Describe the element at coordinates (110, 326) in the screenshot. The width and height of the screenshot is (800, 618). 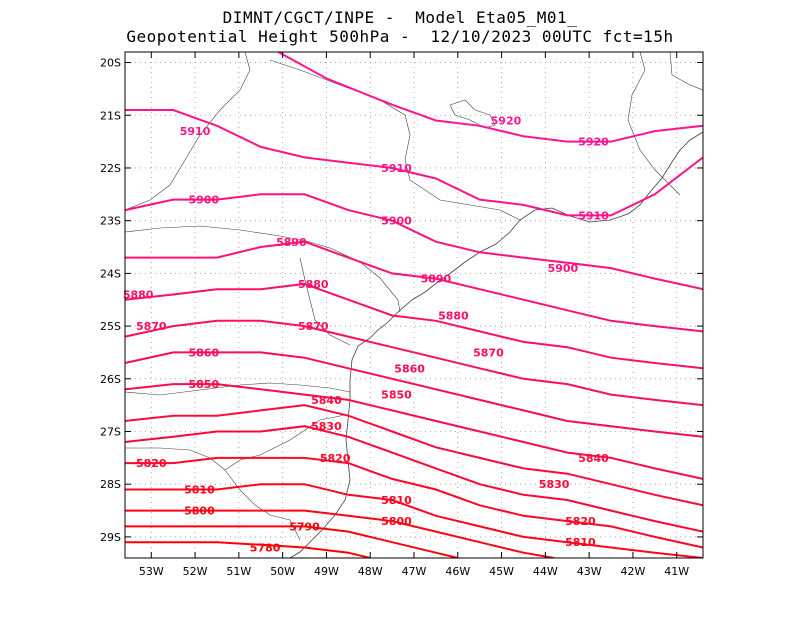
I see `y-tick-label: 25S` at that location.